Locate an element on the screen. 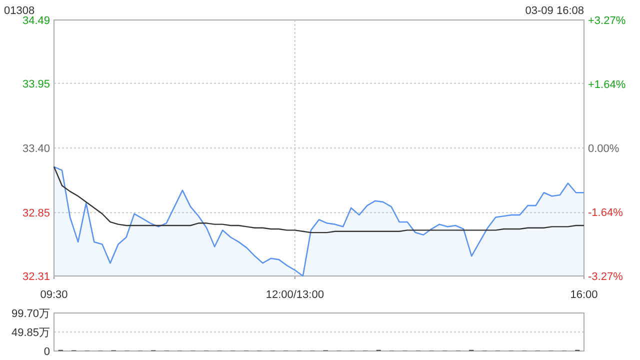 This screenshot has height=360, width=640. chart-title: 01308 is located at coordinates (19, 11).